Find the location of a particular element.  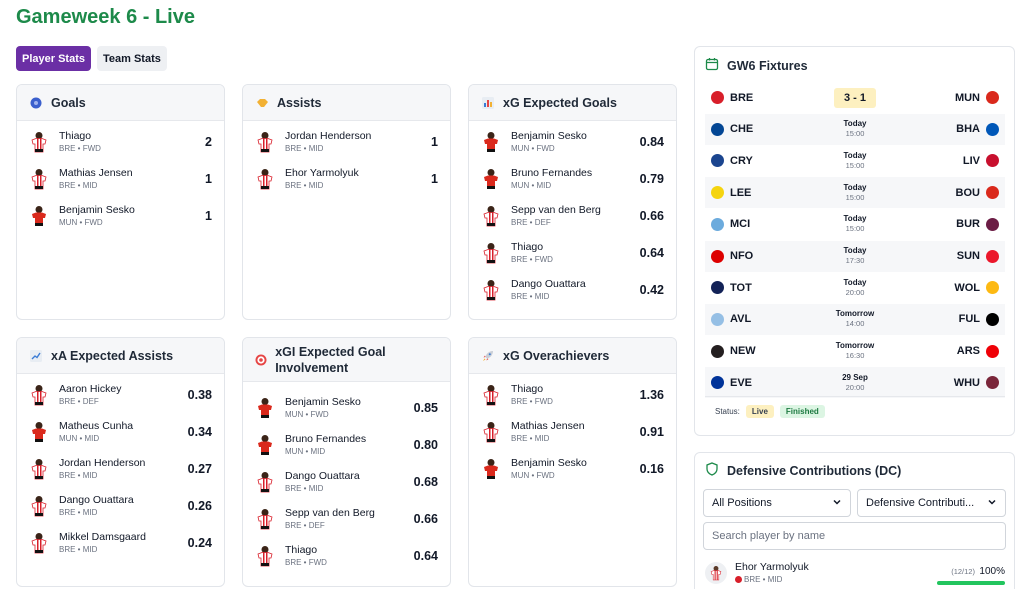

fixture-row: MCI Today 15:00 BUR is located at coordinates (855, 224).